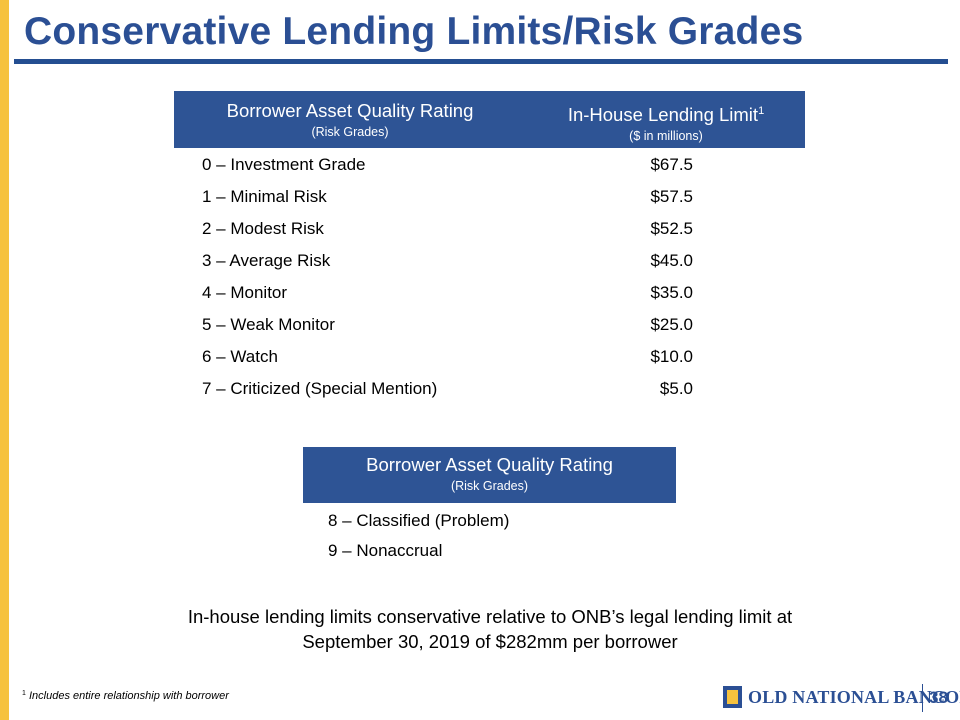  Describe the element at coordinates (414, 31) in the screenshot. I see `page-title: Conservative Lending Limits/Risk Grades` at that location.